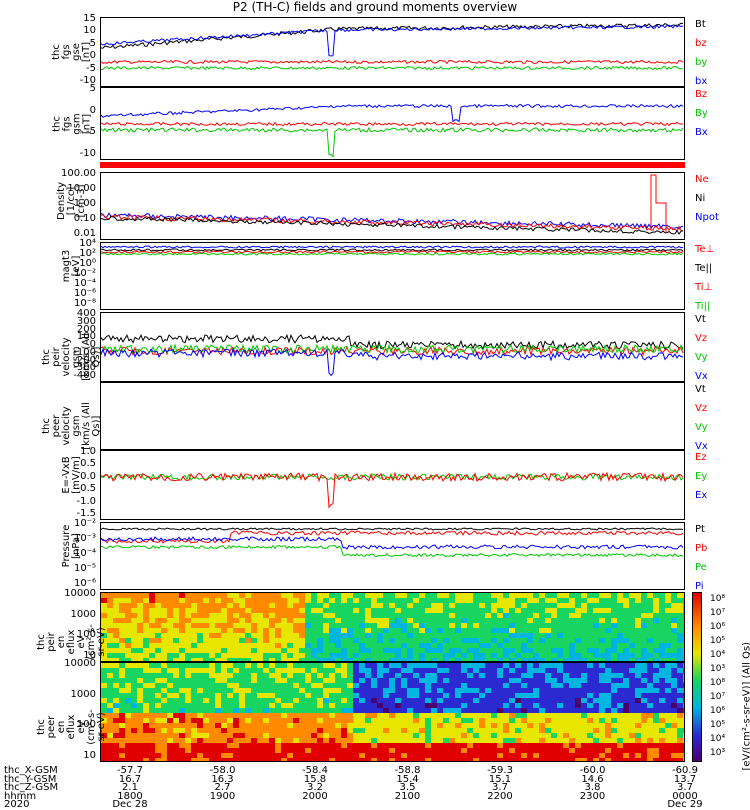  Describe the element at coordinates (392, 52) in the screenshot. I see `trace-area` at that location.